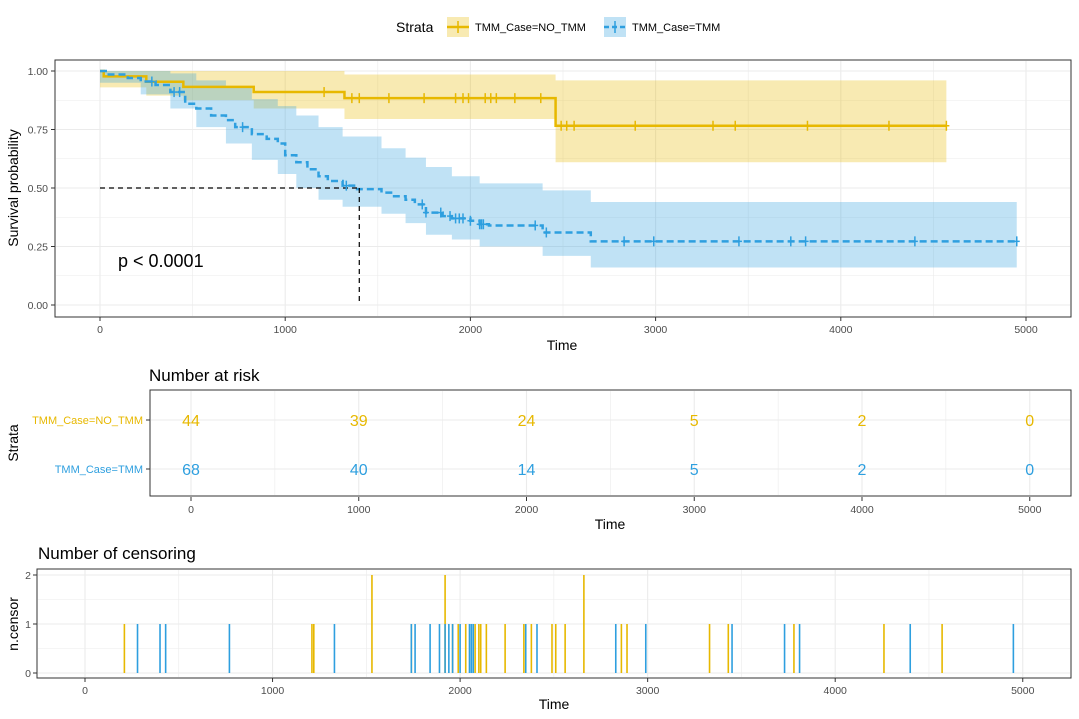  What do you see at coordinates (558, 687) in the screenshot?
I see `censor-x-ticks: 0 1000 2000 3000 4000 5000` at bounding box center [558, 687].